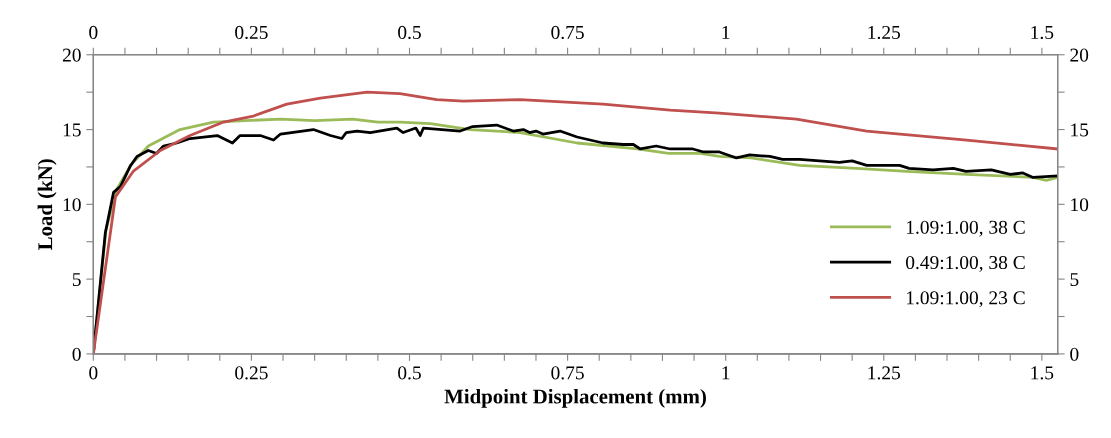 The height and width of the screenshot is (438, 1111). I want to click on x-tick-label: 1.25, so click(884, 373).